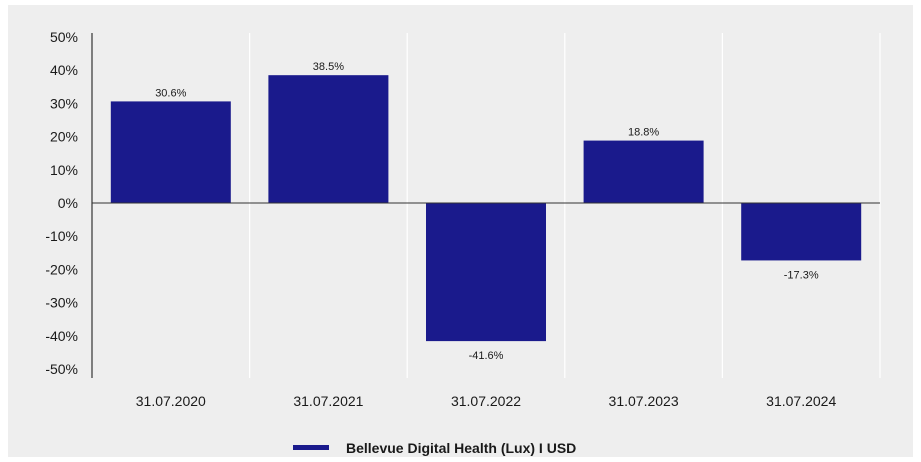 The width and height of the screenshot is (921, 462). I want to click on legend: Bellevue Digital Health (Lux) I USD, so click(434, 448).